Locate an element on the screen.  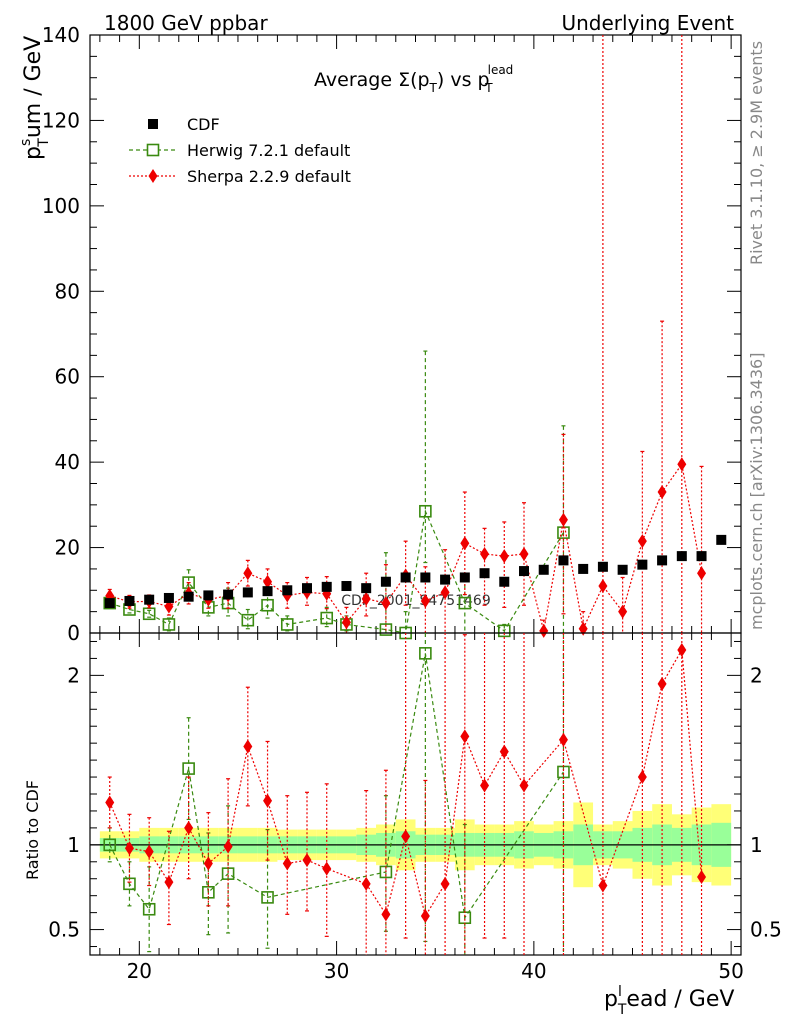
ratio-y-tick-label-right: 2 is located at coordinates (756, 675).